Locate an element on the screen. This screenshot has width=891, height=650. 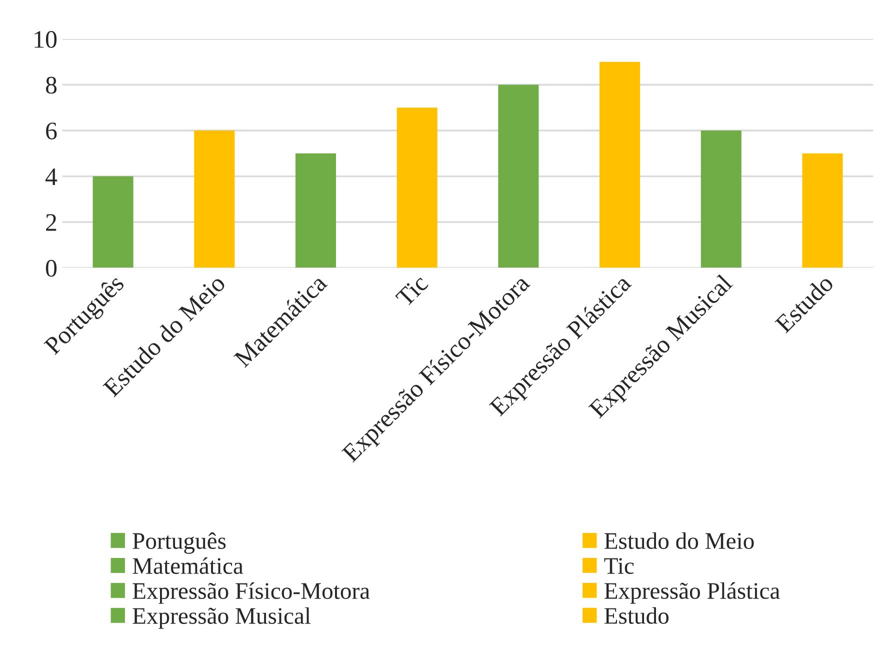
legend-label: Estudo do Meio is located at coordinates (679, 540).